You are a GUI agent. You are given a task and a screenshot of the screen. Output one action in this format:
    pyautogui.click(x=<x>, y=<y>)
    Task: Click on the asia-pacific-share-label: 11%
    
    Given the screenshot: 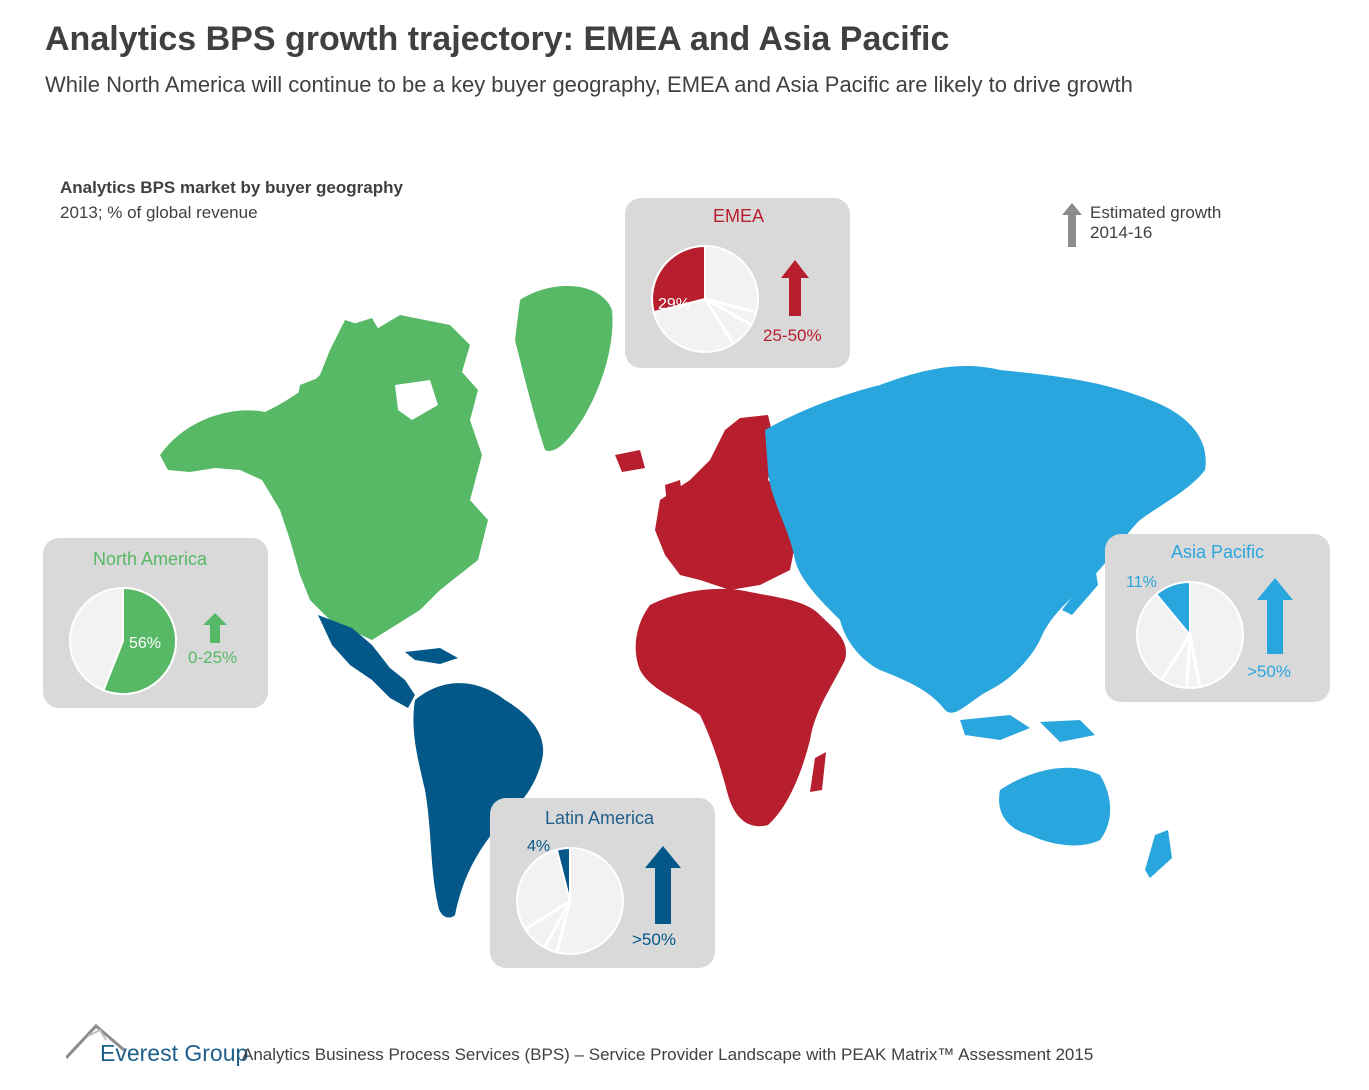 What is the action you would take?
    pyautogui.click(x=1141, y=582)
    